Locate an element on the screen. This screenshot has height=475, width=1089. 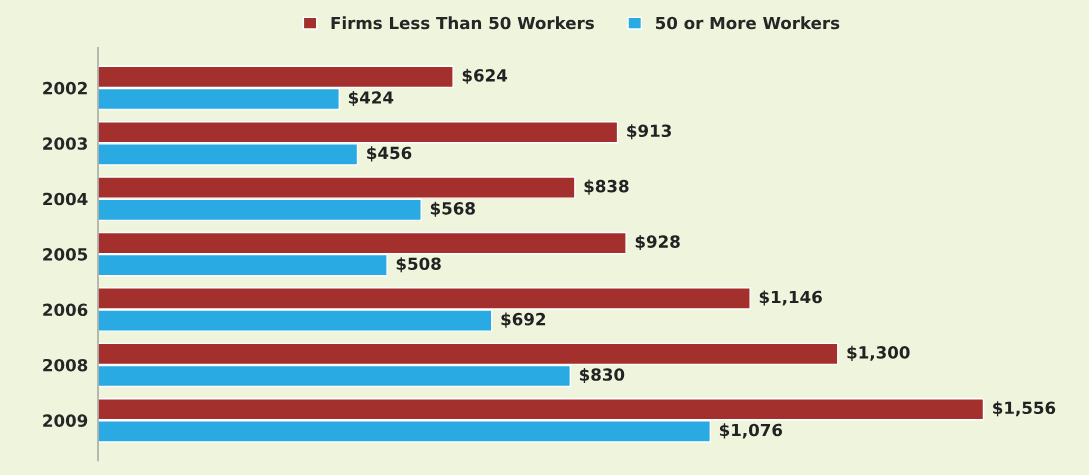
y-tick-label: 2006 is located at coordinates (65, 310).